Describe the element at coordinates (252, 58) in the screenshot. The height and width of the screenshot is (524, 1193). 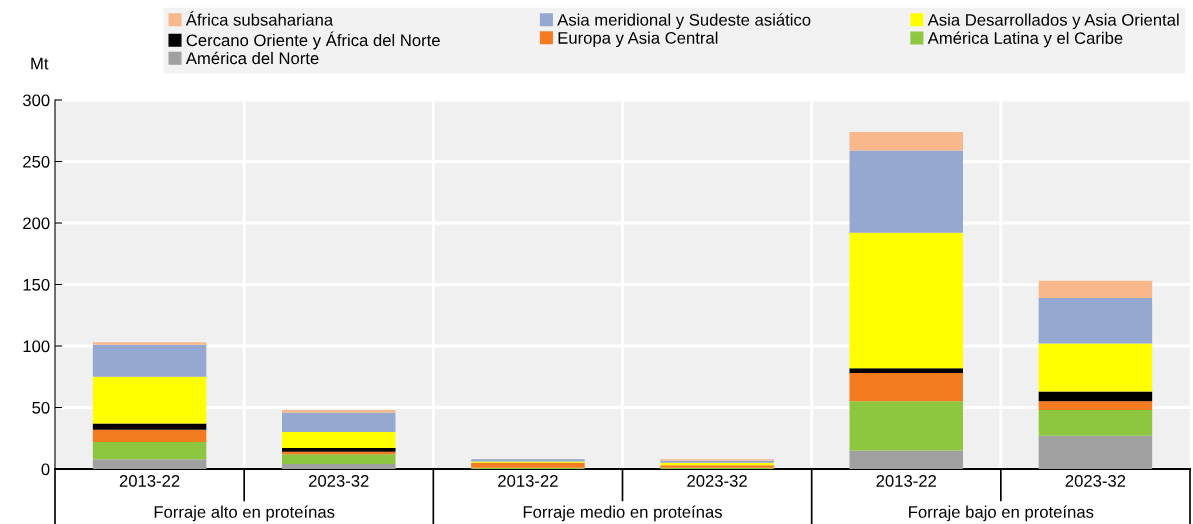
I see `legend-label: América del Norte` at that location.